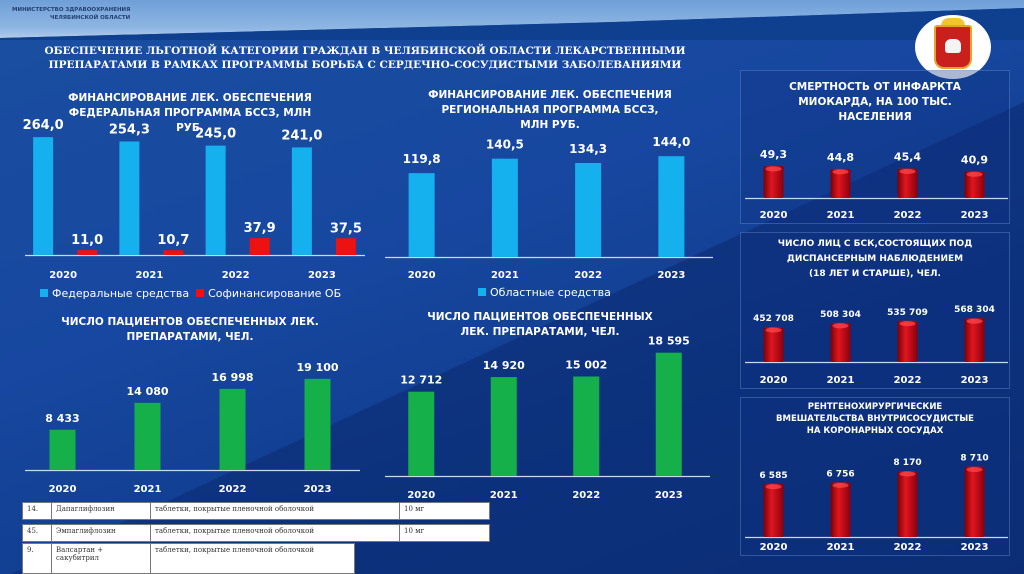 Image resolution: width=1024 pixels, height=574 pixels. What do you see at coordinates (907, 503) in the screenshot?
I see `xray-surgery-bar-2022` at bounding box center [907, 503].